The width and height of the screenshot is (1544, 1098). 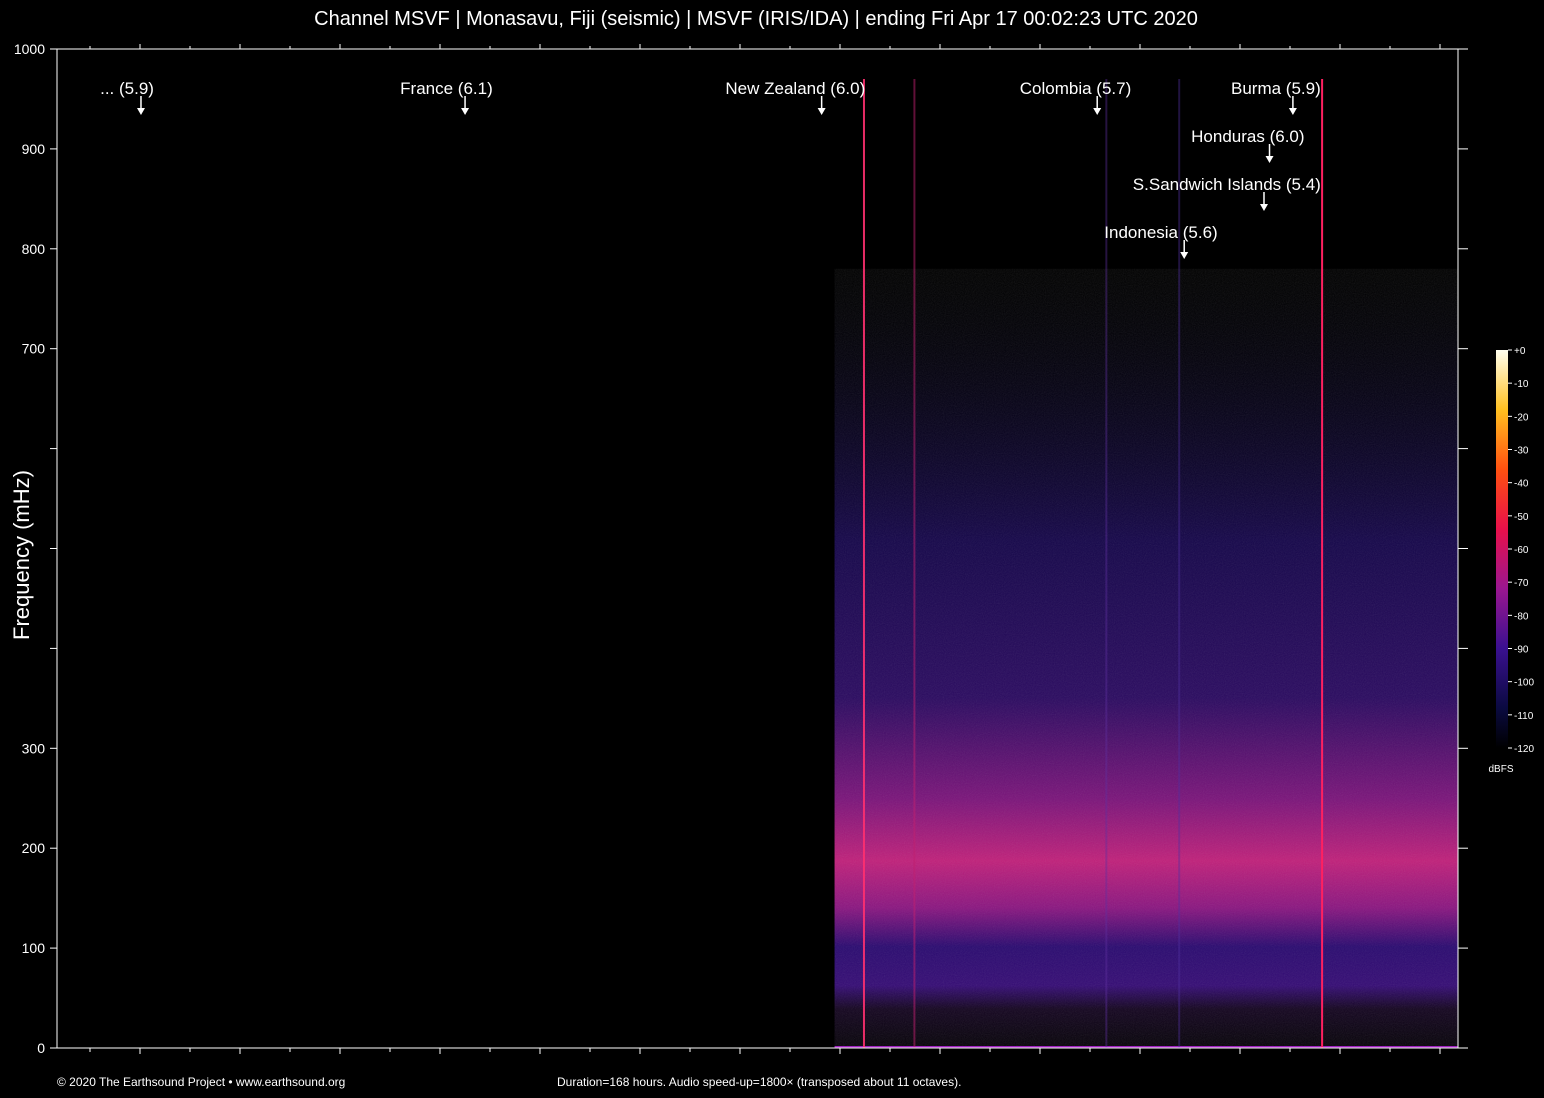 I want to click on event-annotation: ... (5.9), so click(x=127, y=97).